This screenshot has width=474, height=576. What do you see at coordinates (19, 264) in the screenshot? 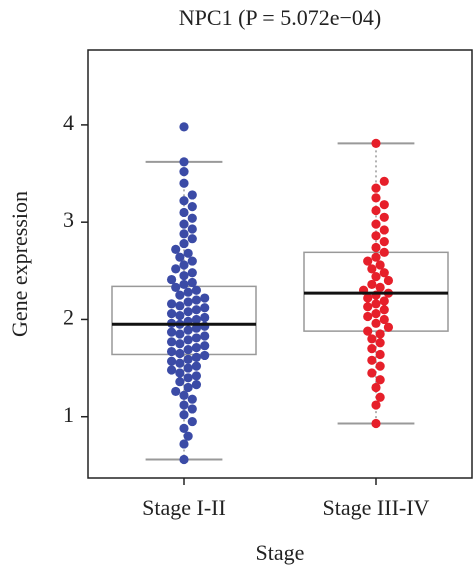
I see `y-axis-label: Gene expression` at bounding box center [19, 264].